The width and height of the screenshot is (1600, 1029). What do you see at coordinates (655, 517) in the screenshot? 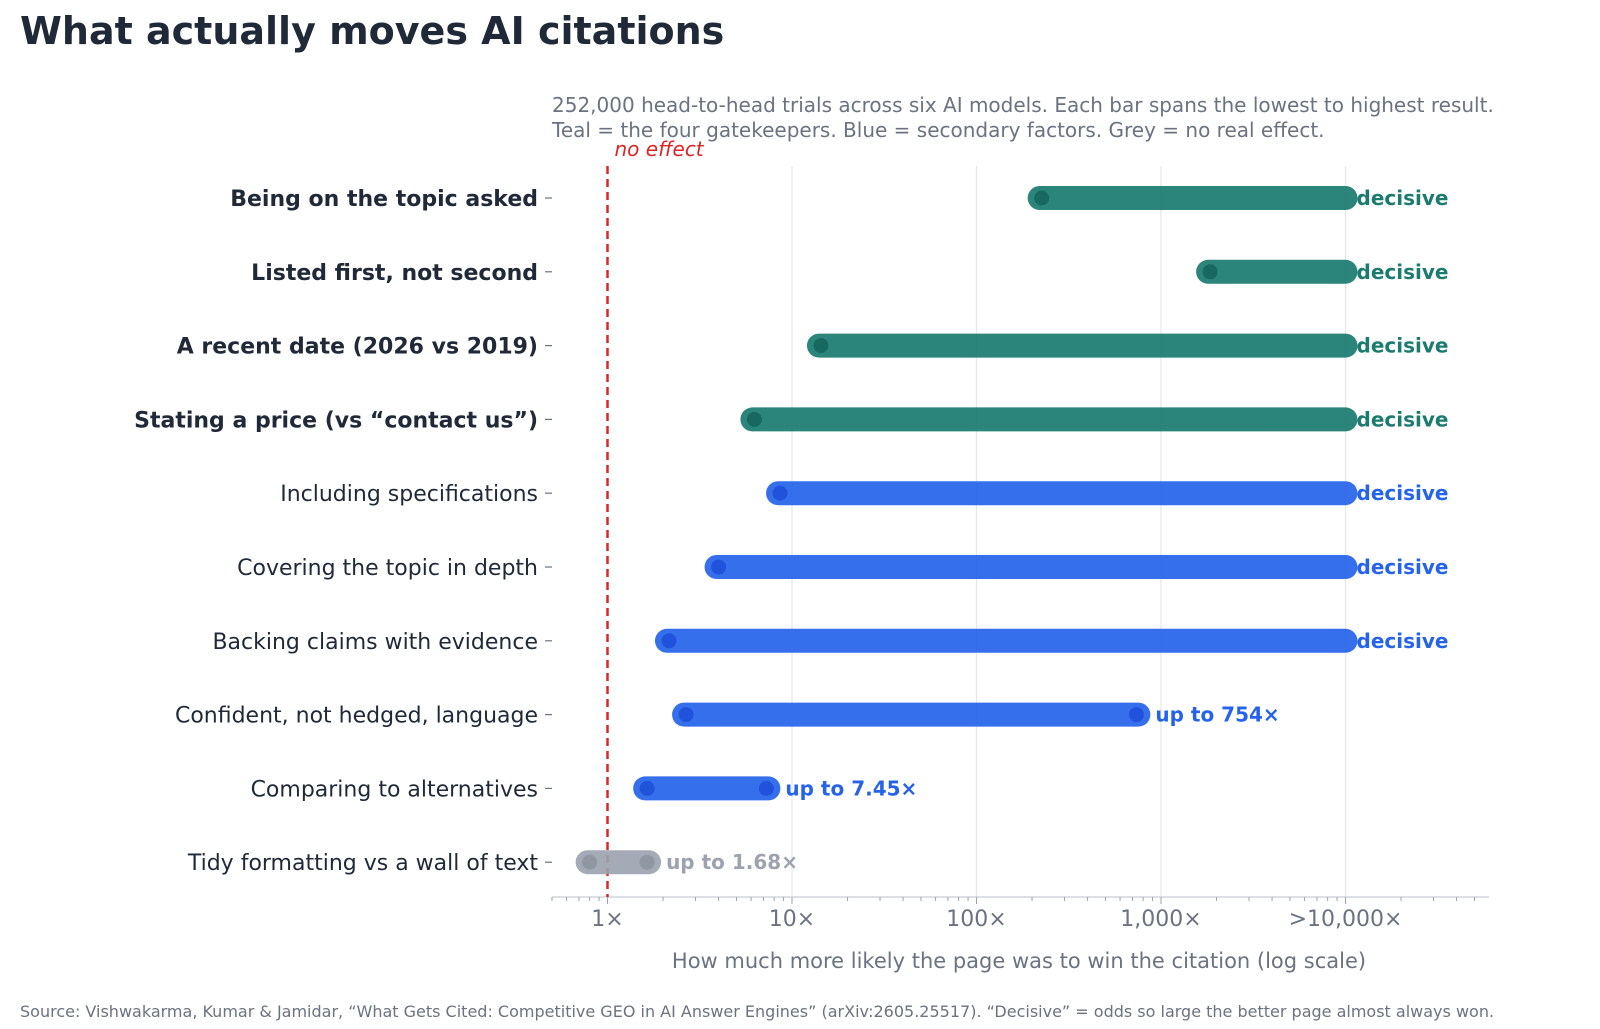
I see `reference-line-group: no effect` at bounding box center [655, 517].